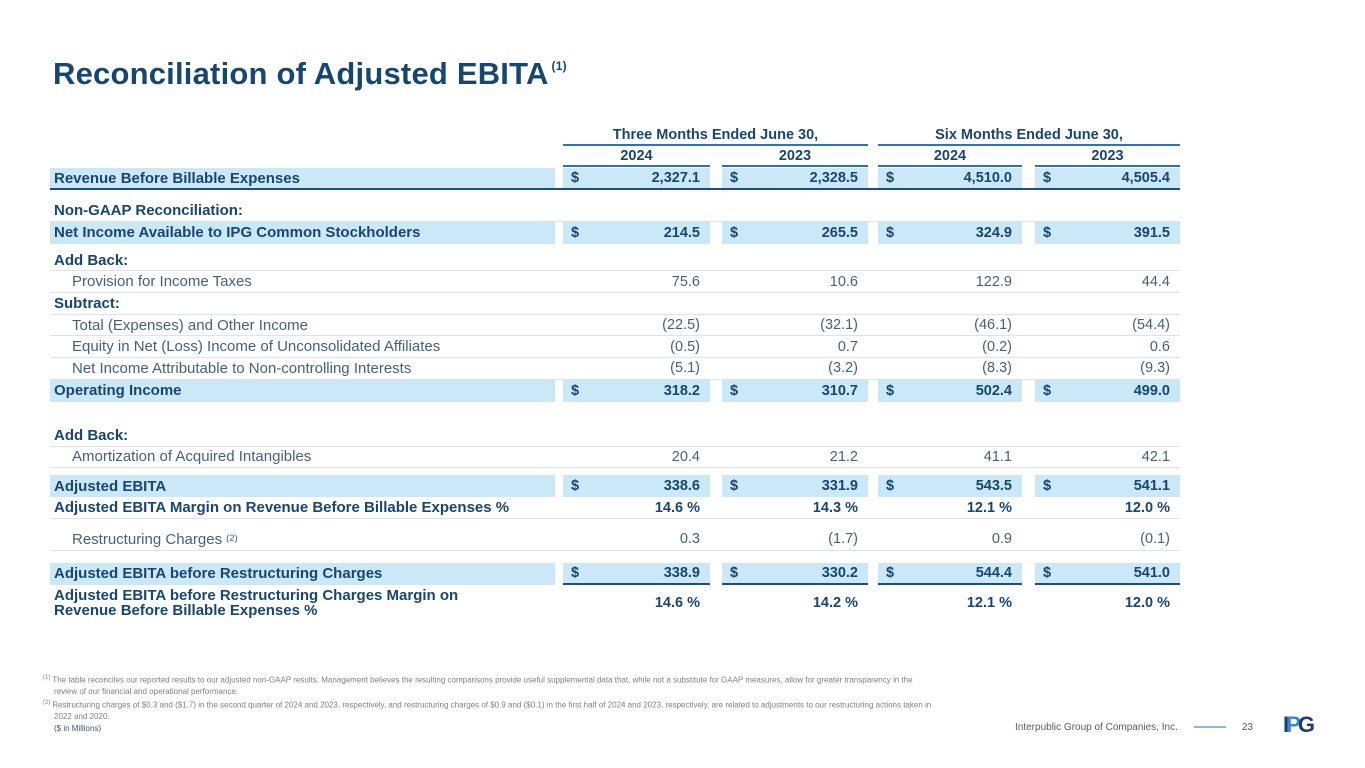 The width and height of the screenshot is (1365, 768). I want to click on value-cell: (8.3), so click(950, 368).